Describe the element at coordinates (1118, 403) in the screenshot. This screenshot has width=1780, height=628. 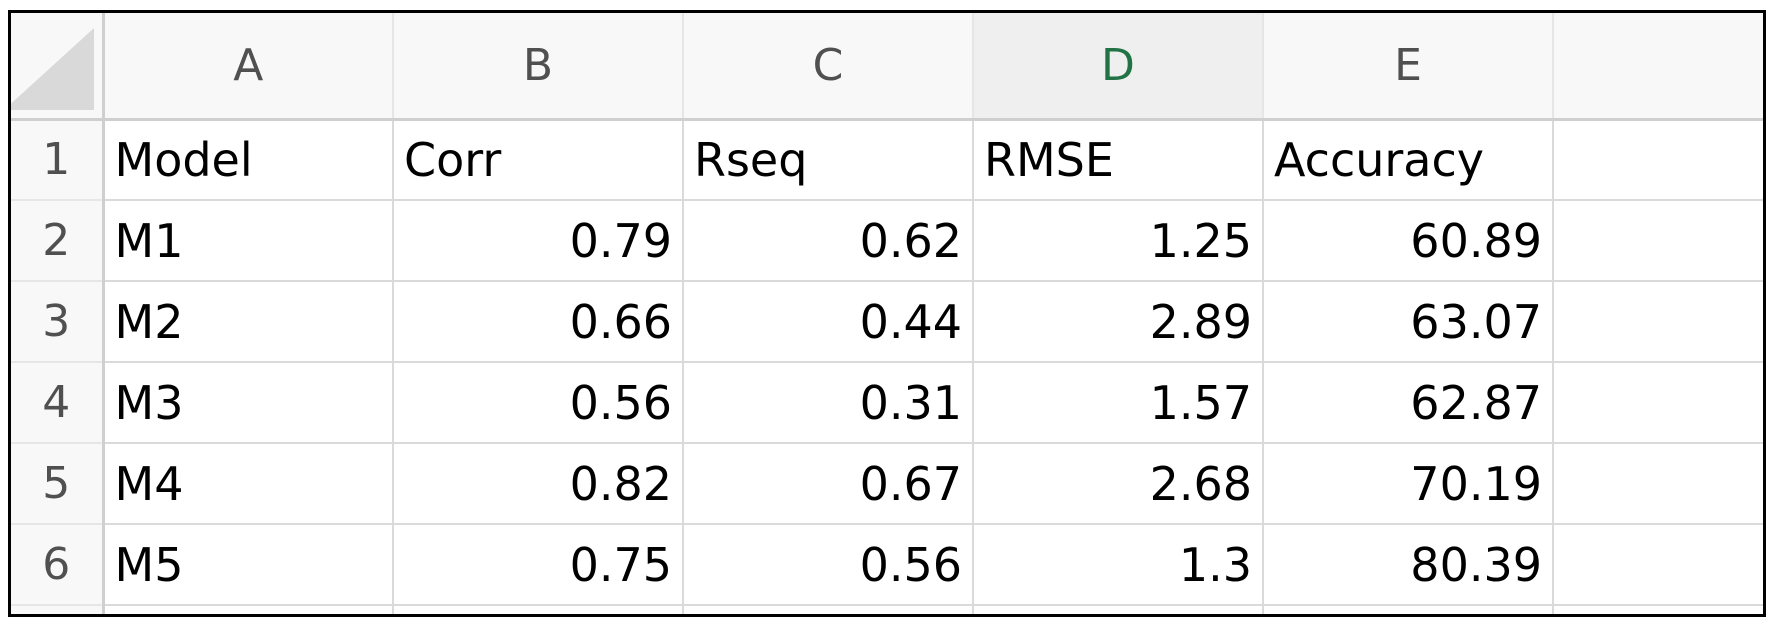
I see `cell-d4: 1.57` at that location.